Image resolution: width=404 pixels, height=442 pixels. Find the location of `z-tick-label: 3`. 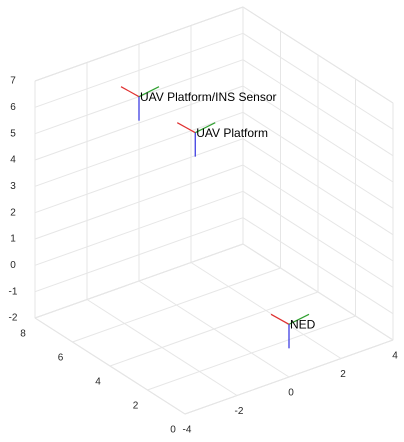

z-tick-label: 3 is located at coordinates (13, 186).